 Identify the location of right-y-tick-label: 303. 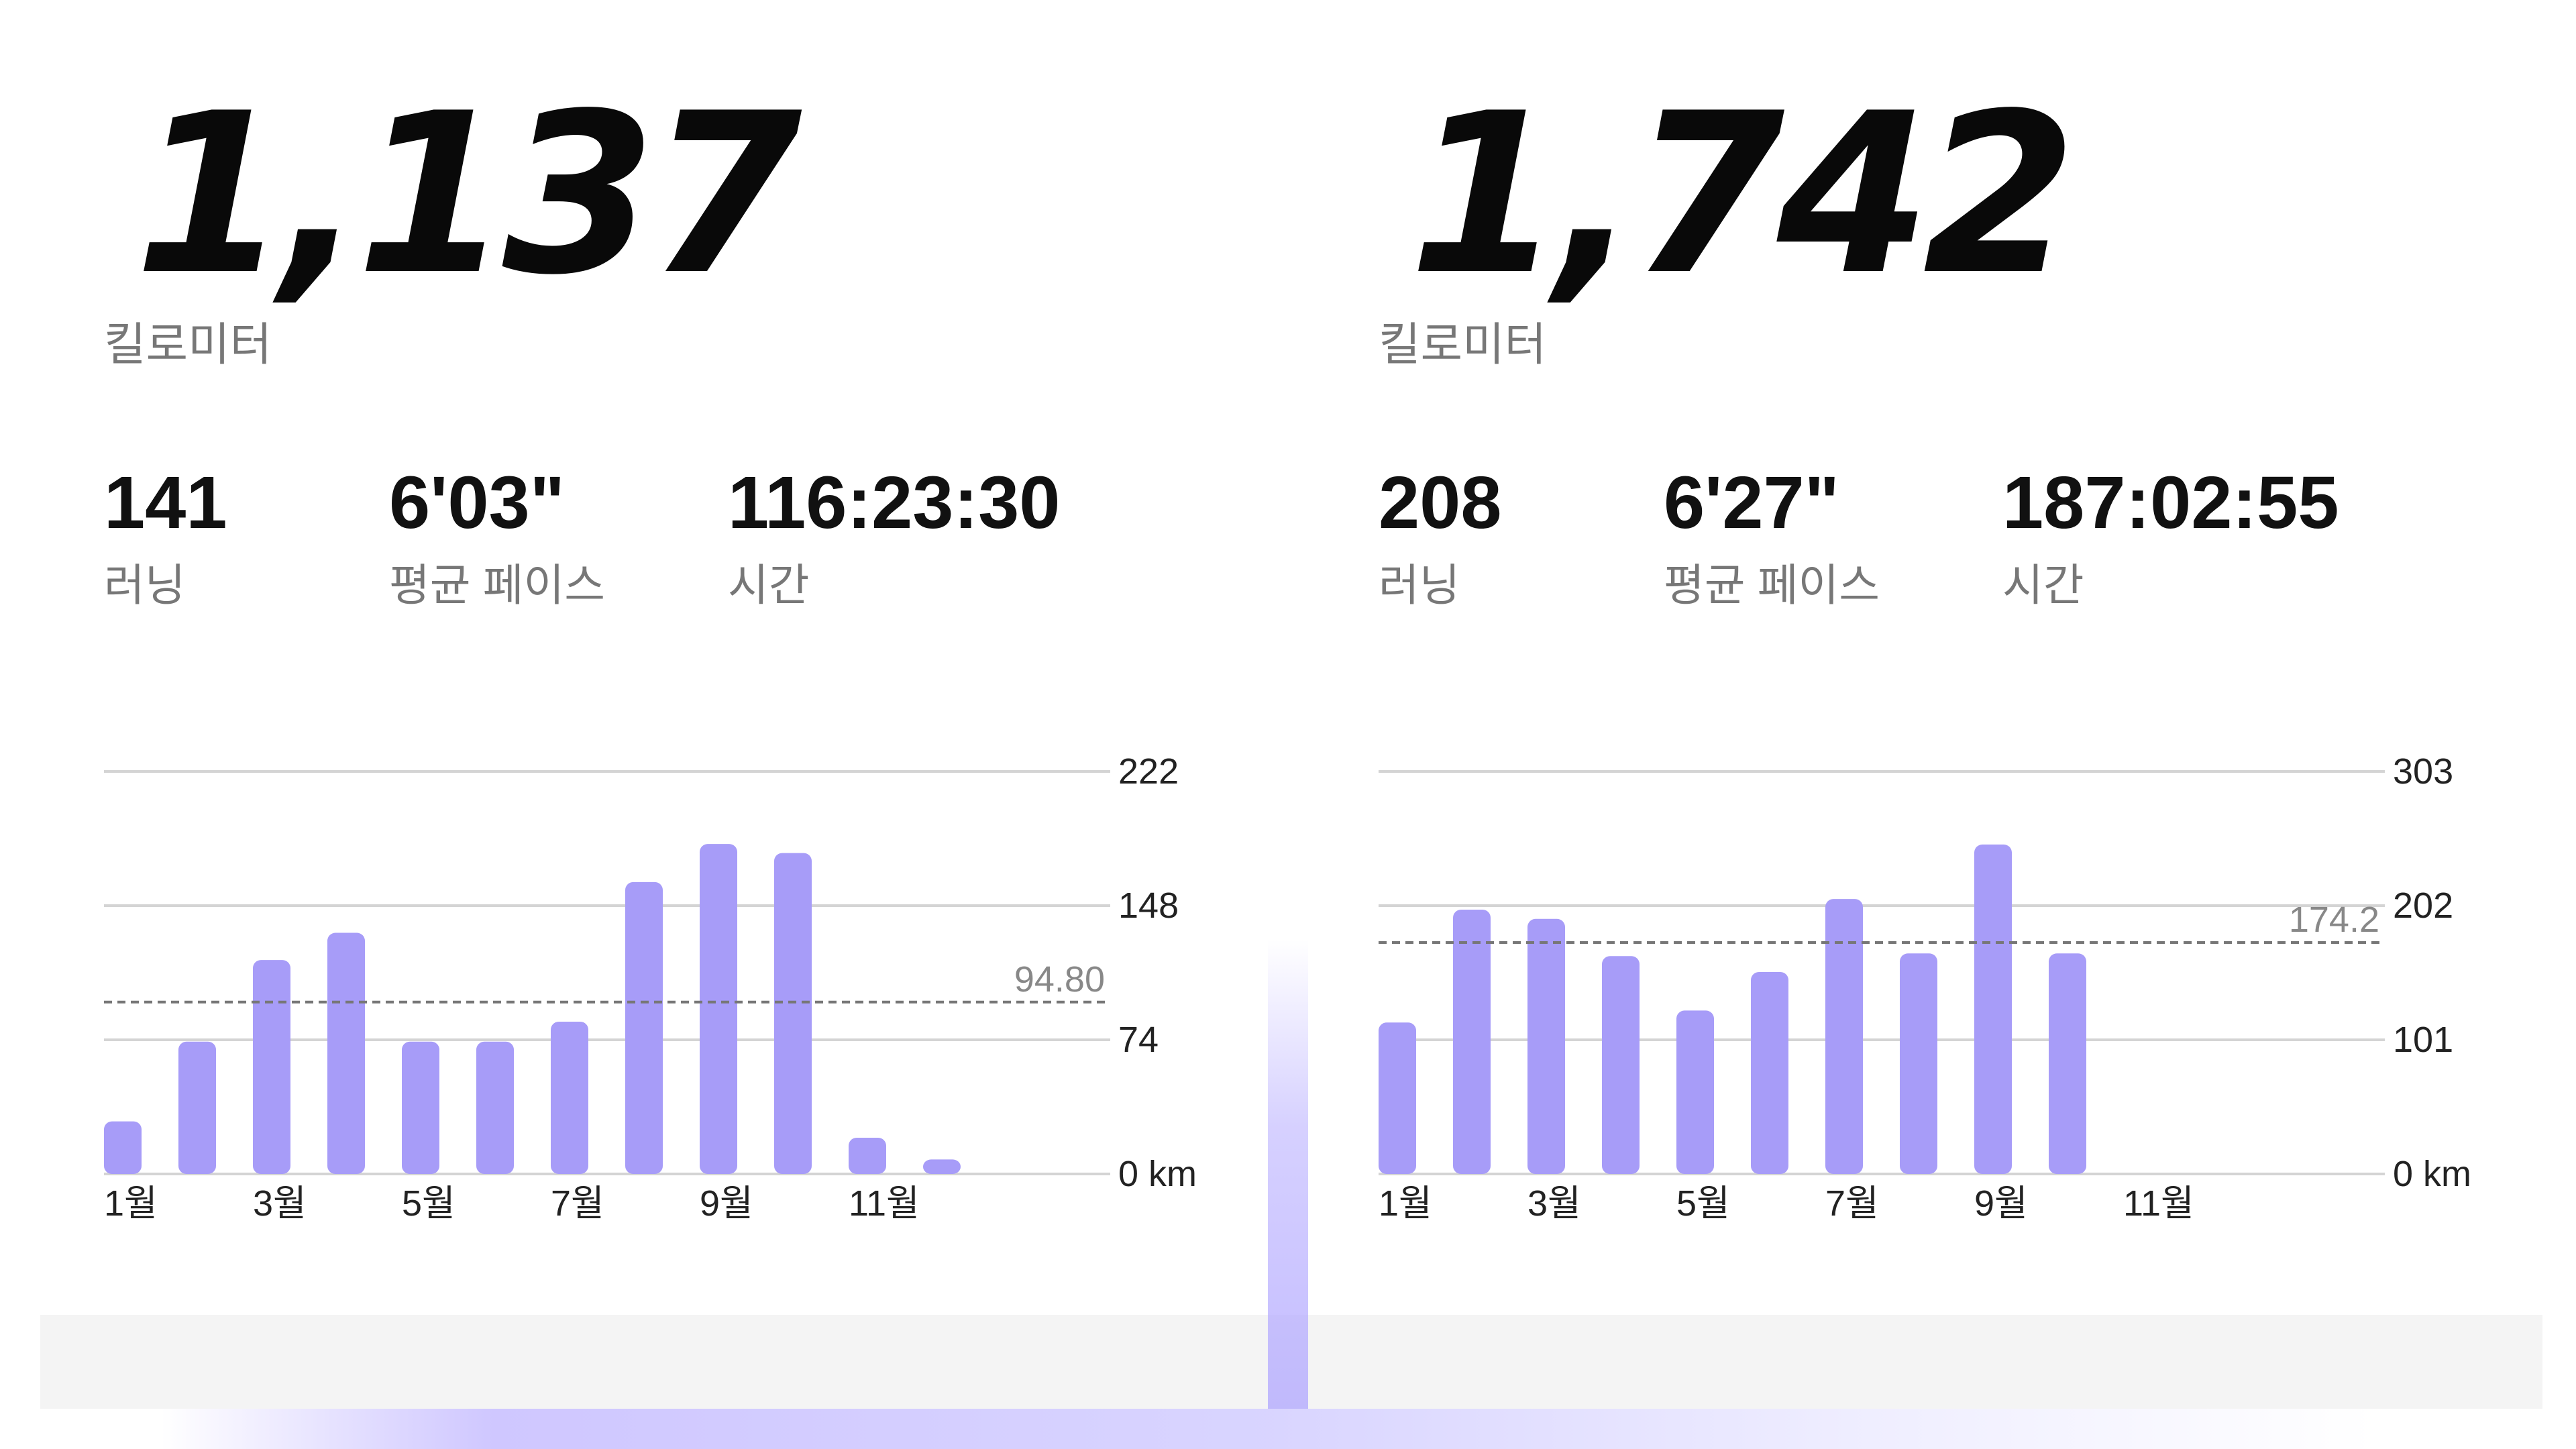
(2423, 771).